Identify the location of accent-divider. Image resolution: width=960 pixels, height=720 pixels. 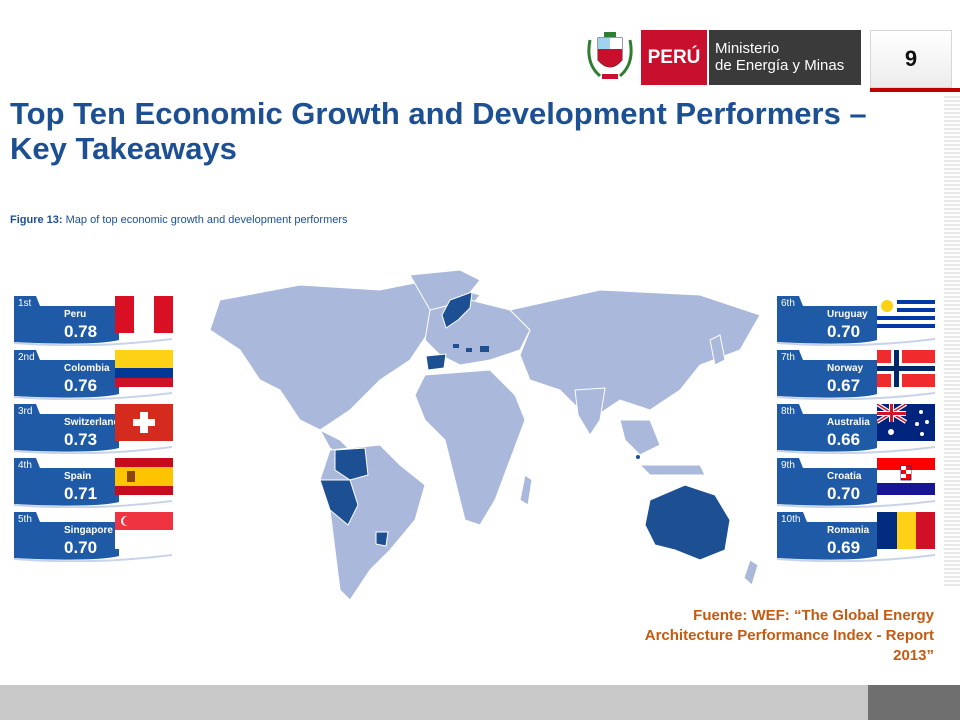
(915, 90).